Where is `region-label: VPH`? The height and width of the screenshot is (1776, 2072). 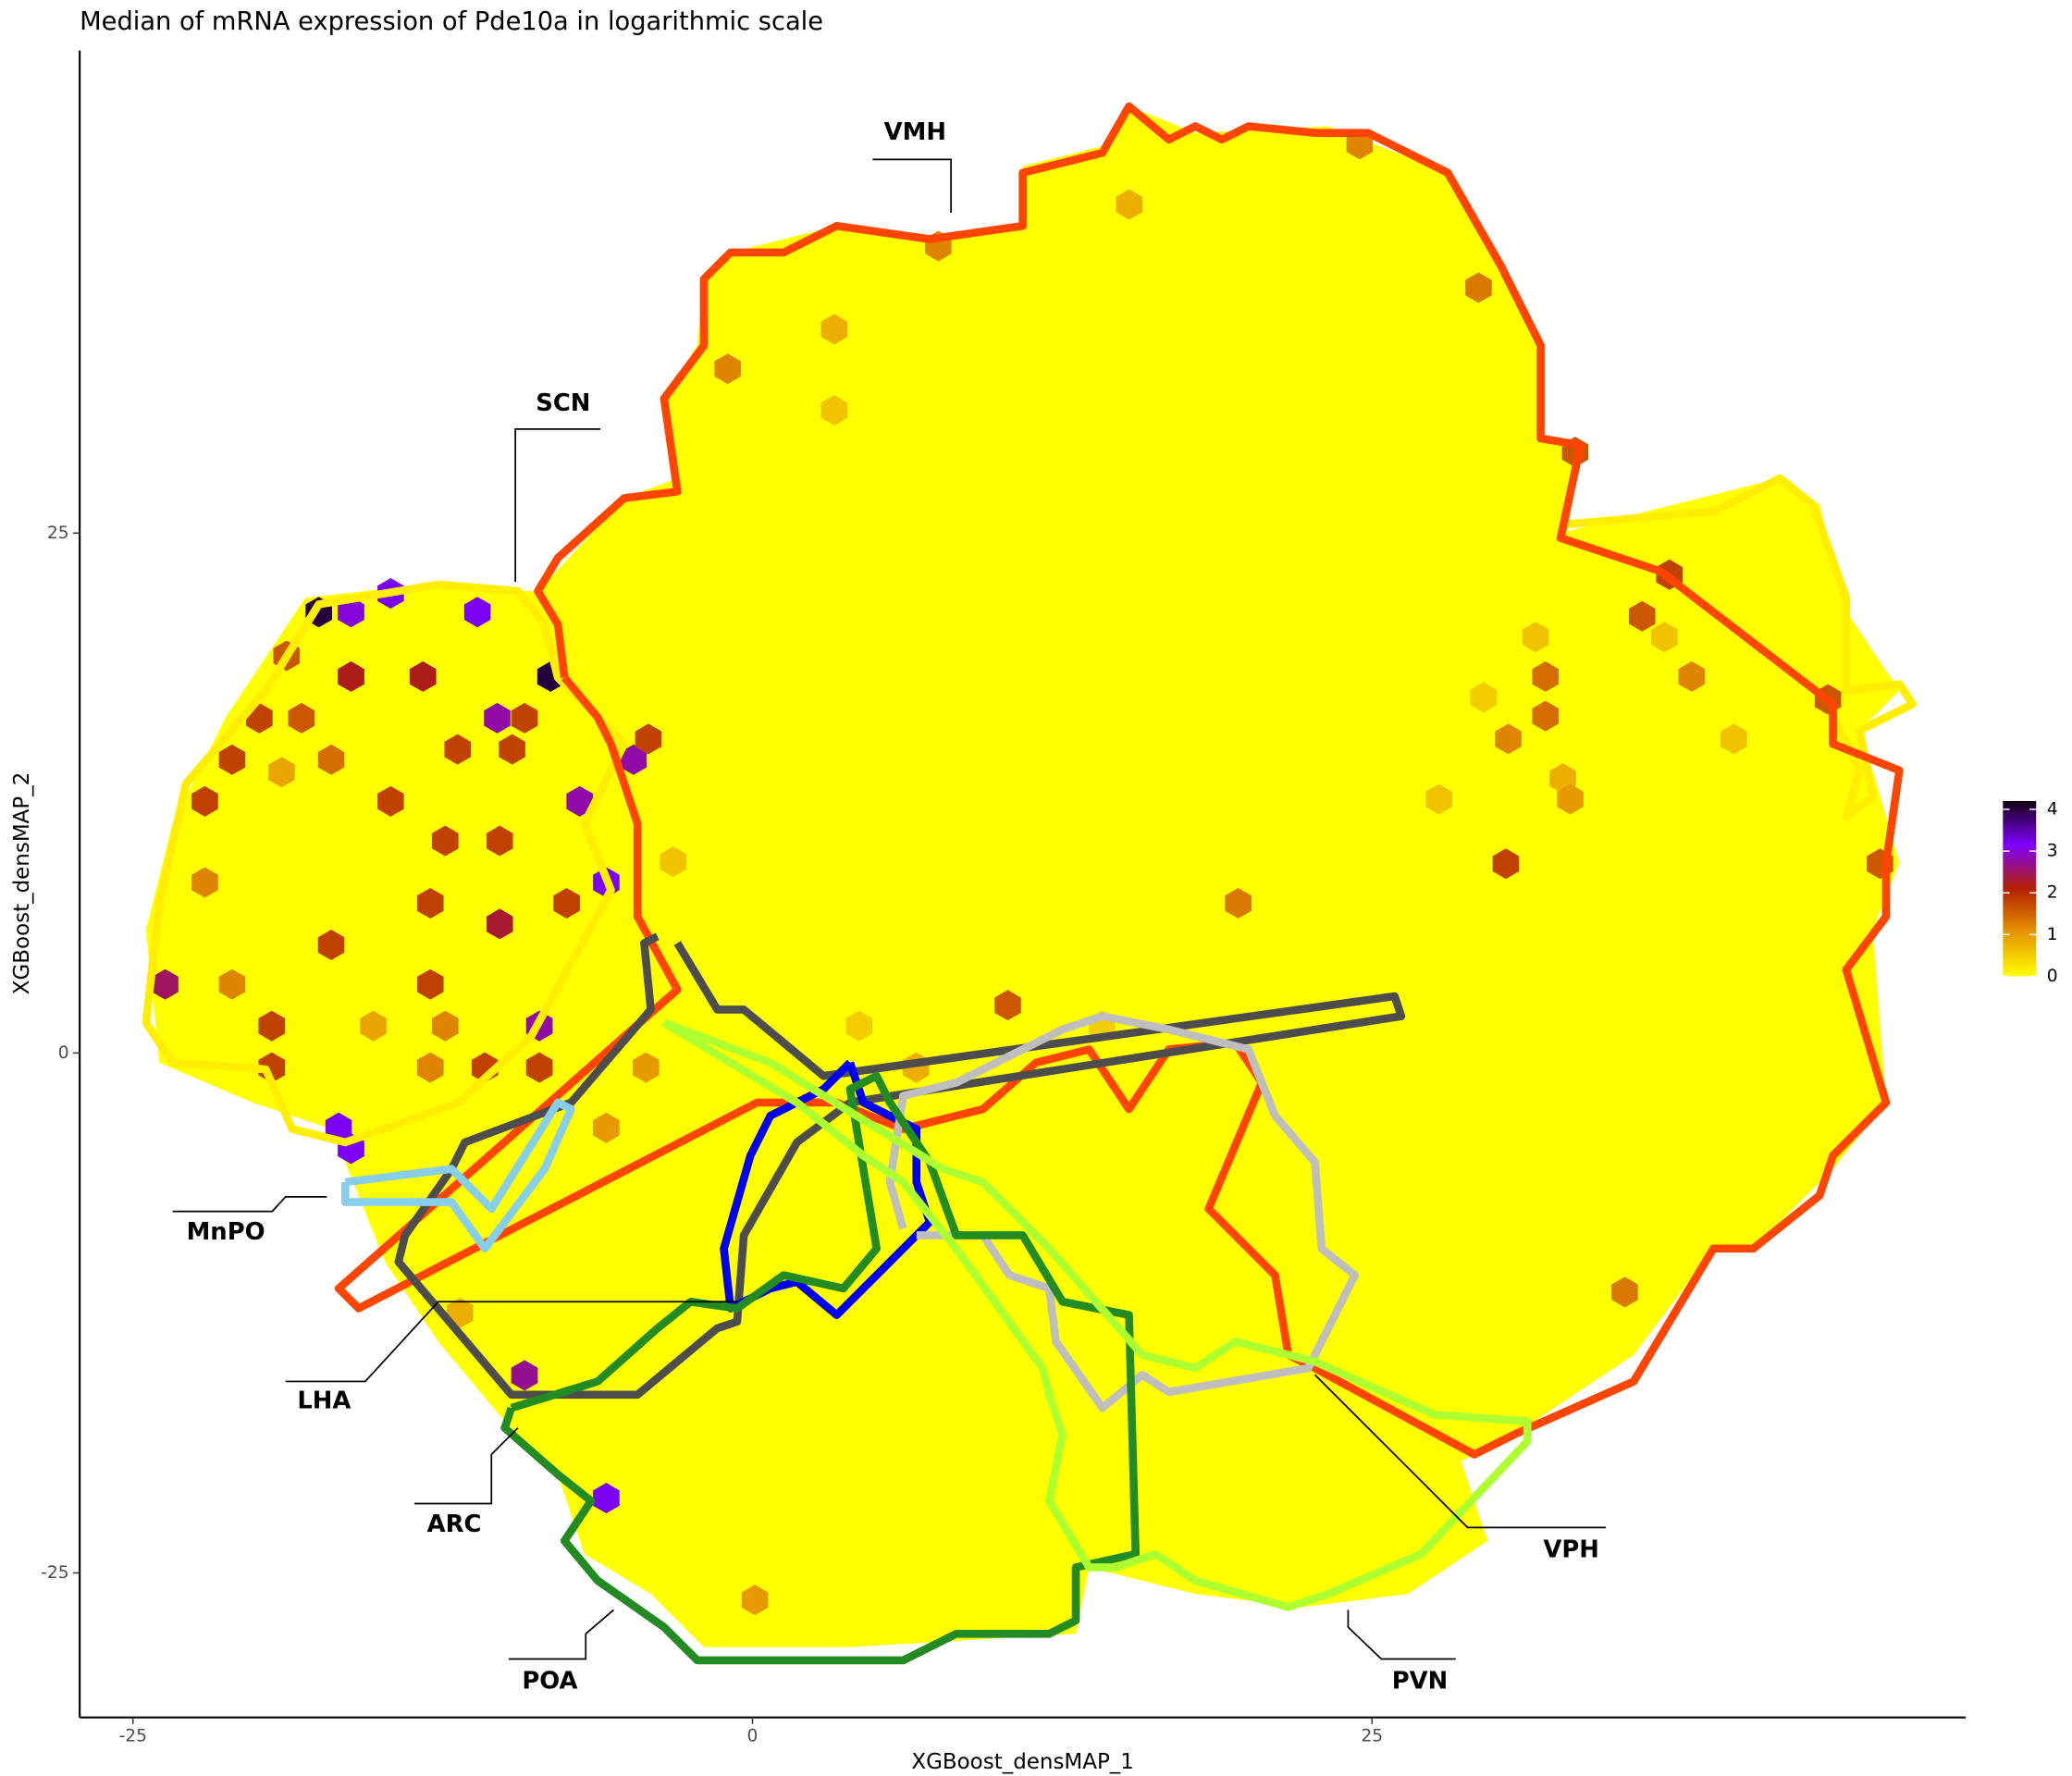
region-label: VPH is located at coordinates (1571, 1550).